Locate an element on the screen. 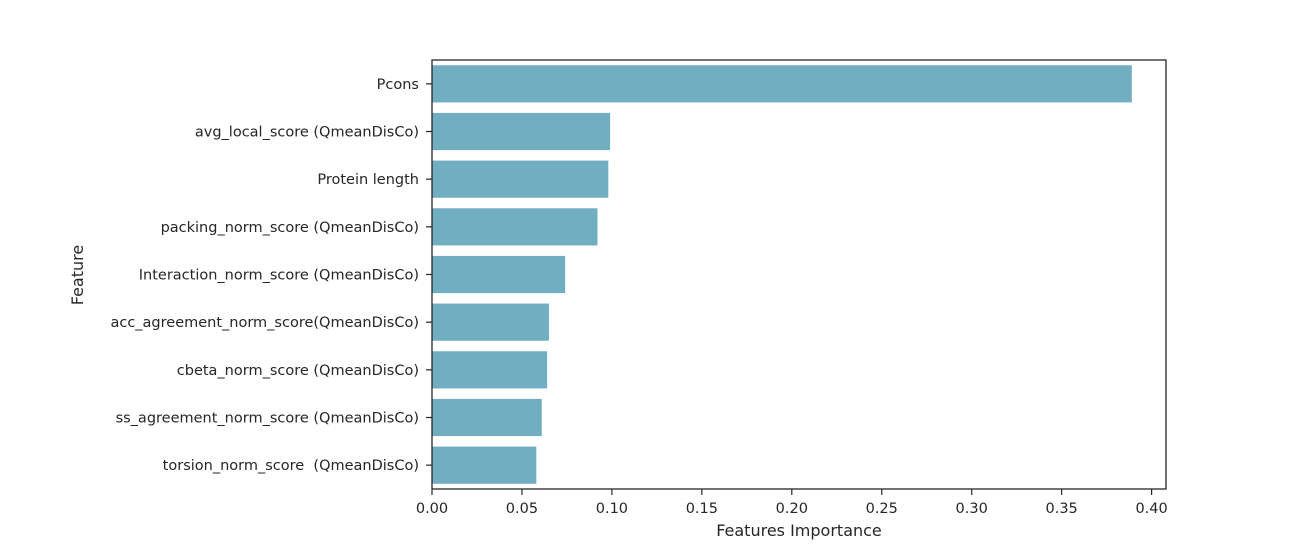 This screenshot has height=553, width=1296. y-tick-label: cbeta_norm_score (QmeanDisCo) is located at coordinates (298, 371).